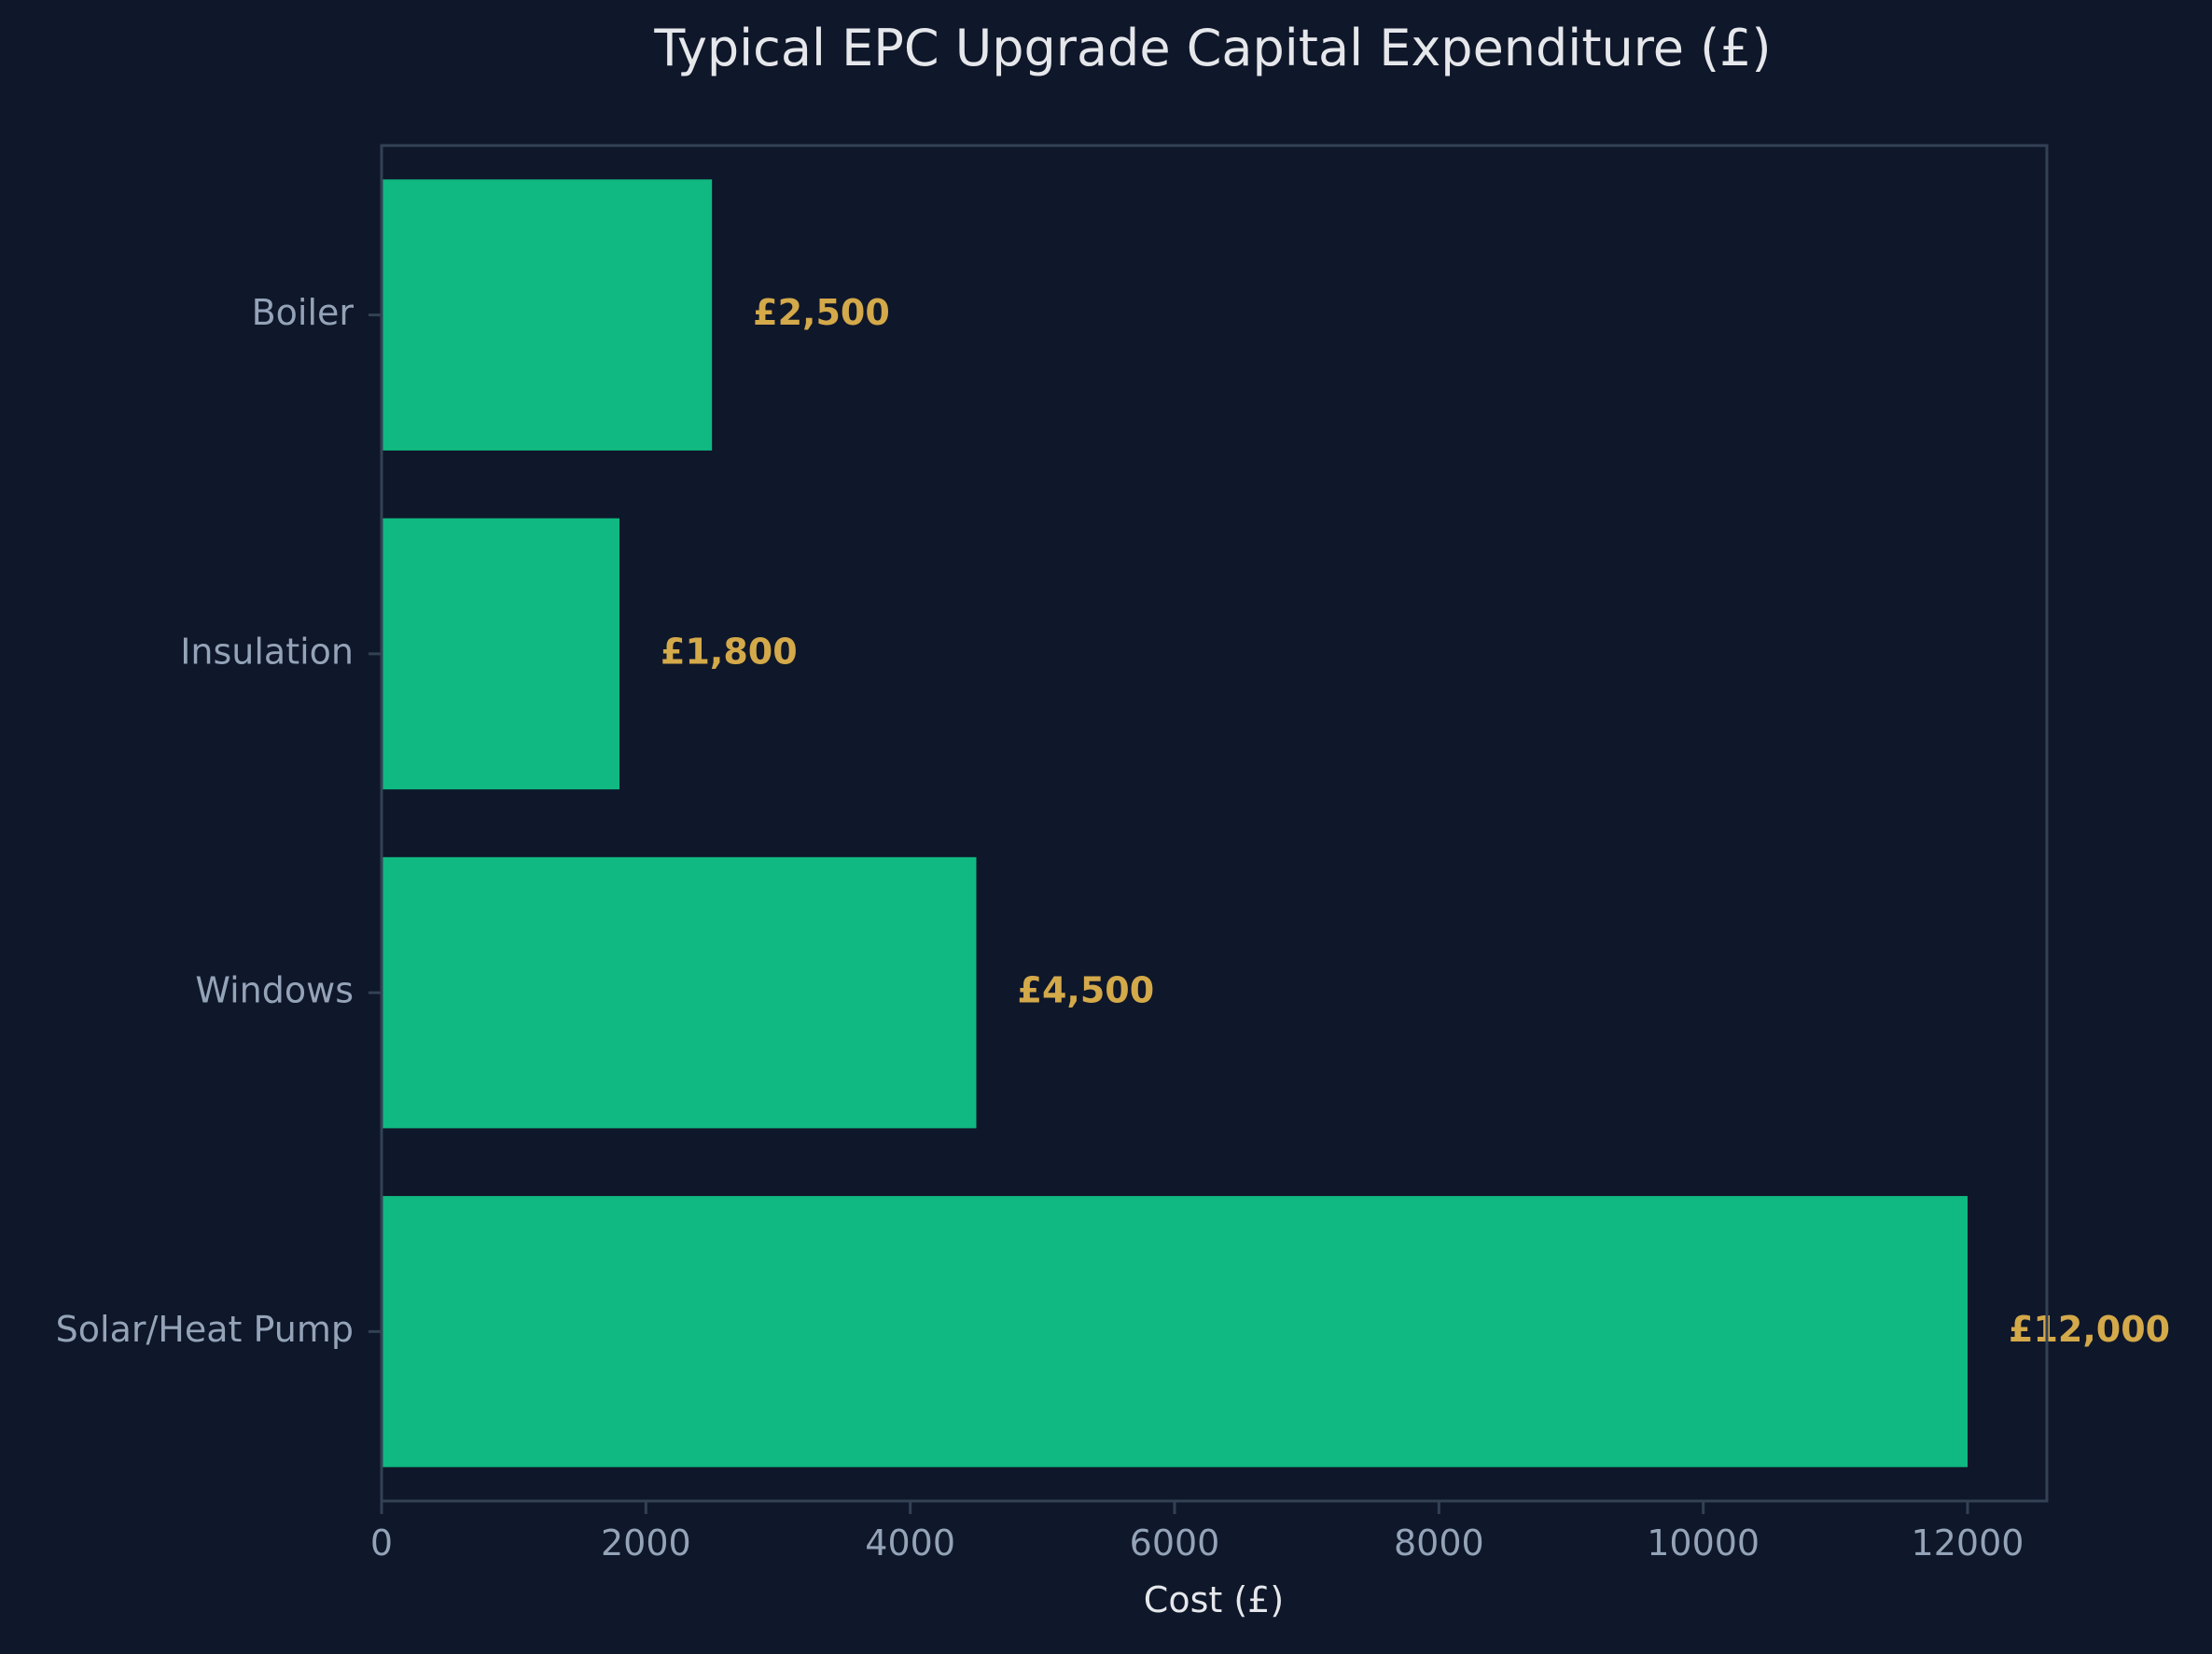 The image size is (2212, 1654). I want to click on value-label: £4,500, so click(1086, 991).